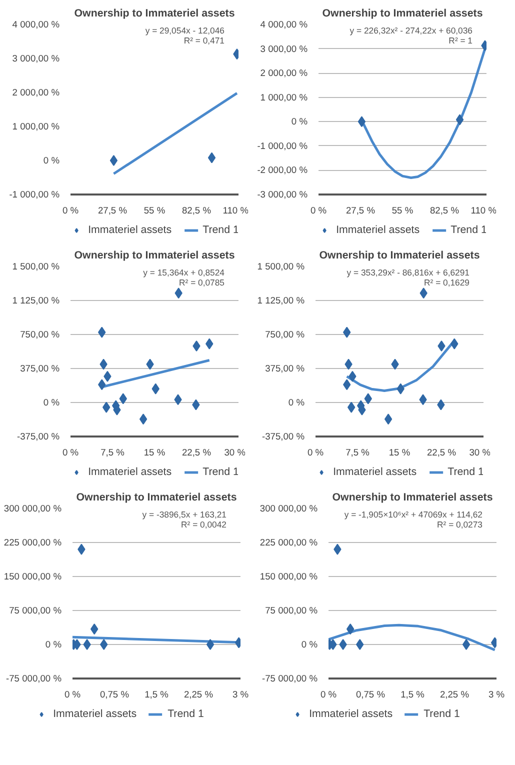 The width and height of the screenshot is (515, 765). Describe the element at coordinates (412, 638) in the screenshot. I see `line-series` at that location.